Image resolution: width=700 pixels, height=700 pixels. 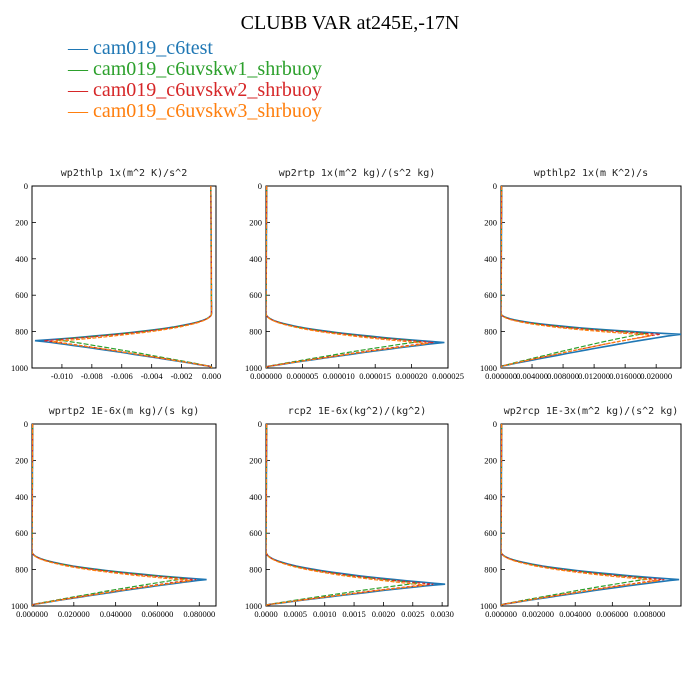 What do you see at coordinates (412, 614) in the screenshot?
I see `x-tick-label: 0.0025` at bounding box center [412, 614].